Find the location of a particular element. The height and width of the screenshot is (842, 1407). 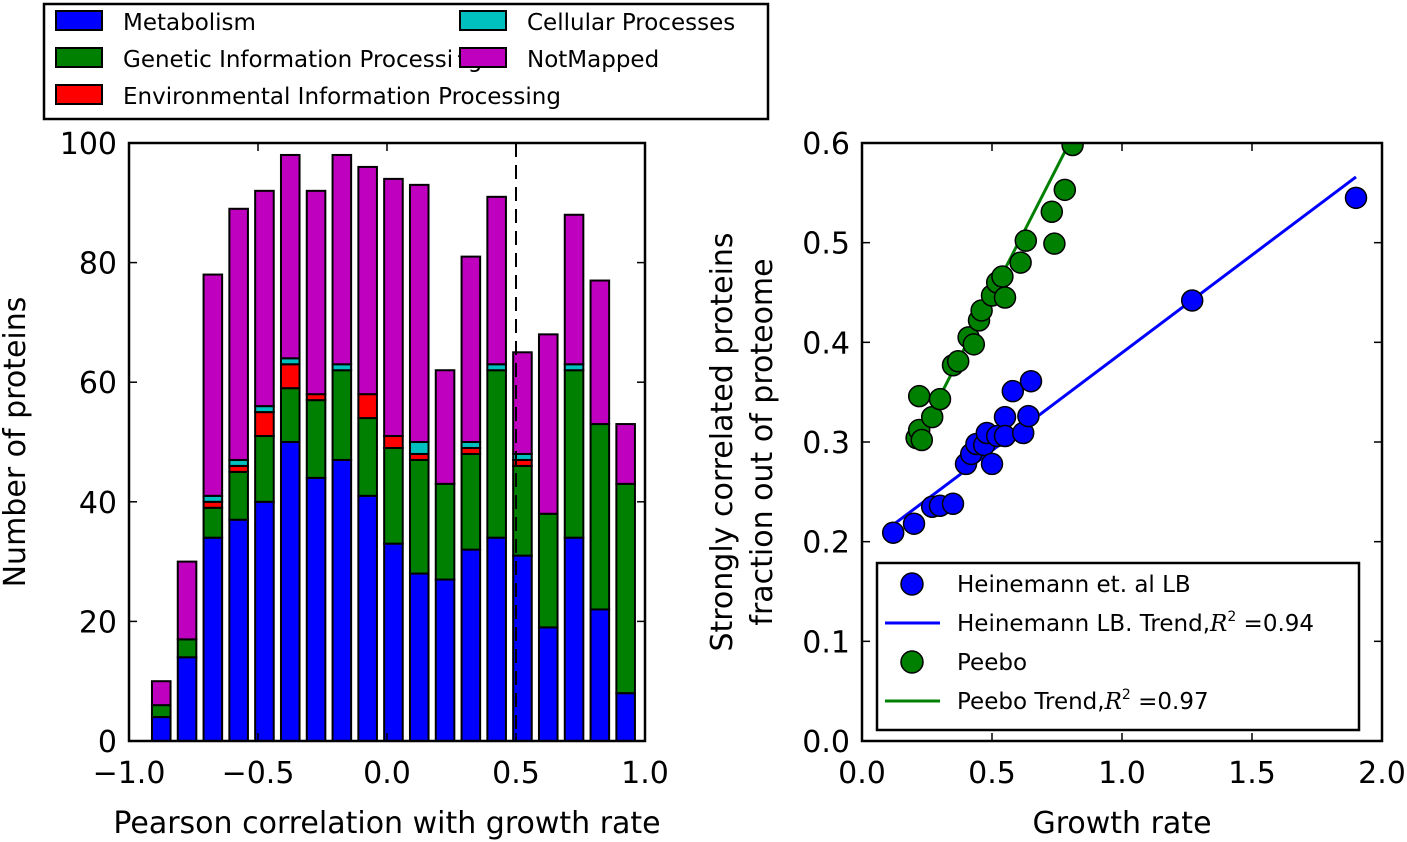

legend-label: Cellular Processes is located at coordinates (631, 23).